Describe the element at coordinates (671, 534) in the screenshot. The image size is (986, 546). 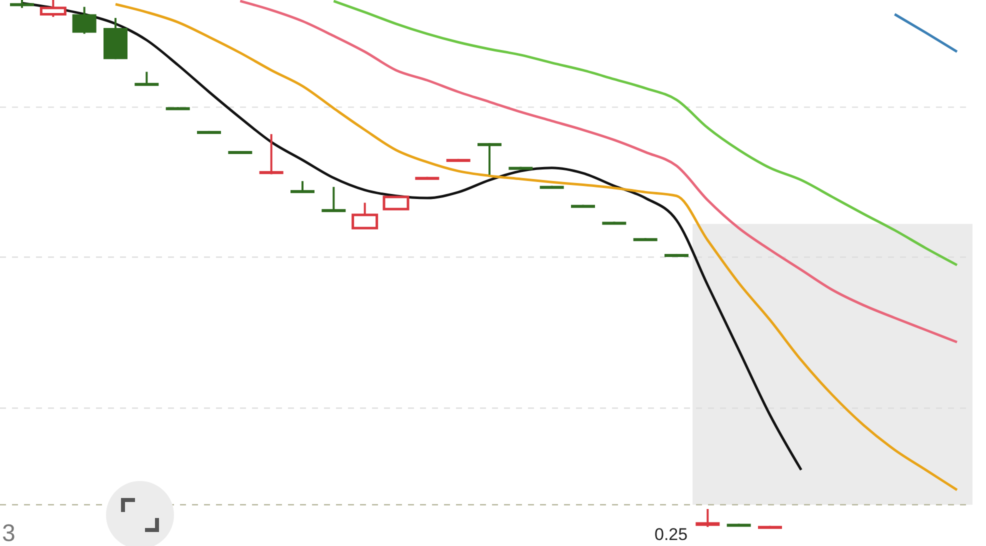
I see `annotation: 0.25` at that location.